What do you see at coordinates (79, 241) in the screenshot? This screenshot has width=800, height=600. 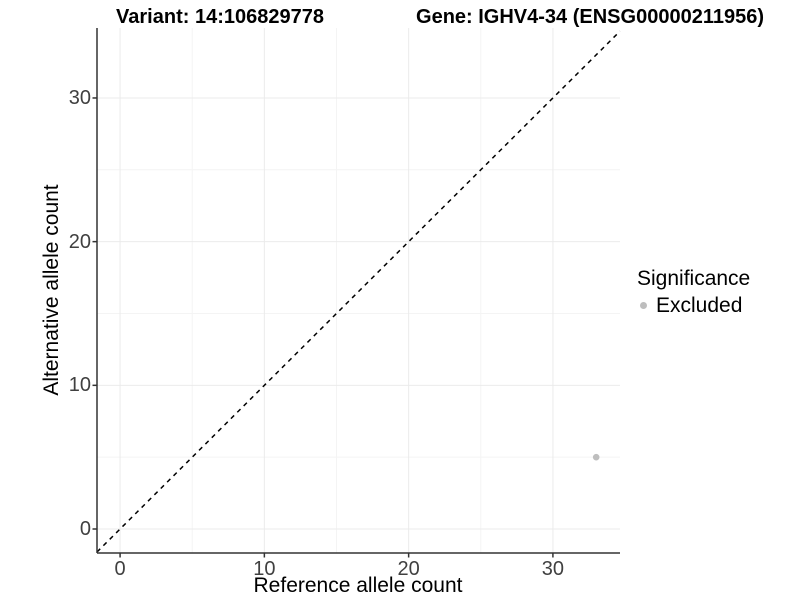 I see `y-tick-label: 20` at bounding box center [79, 241].